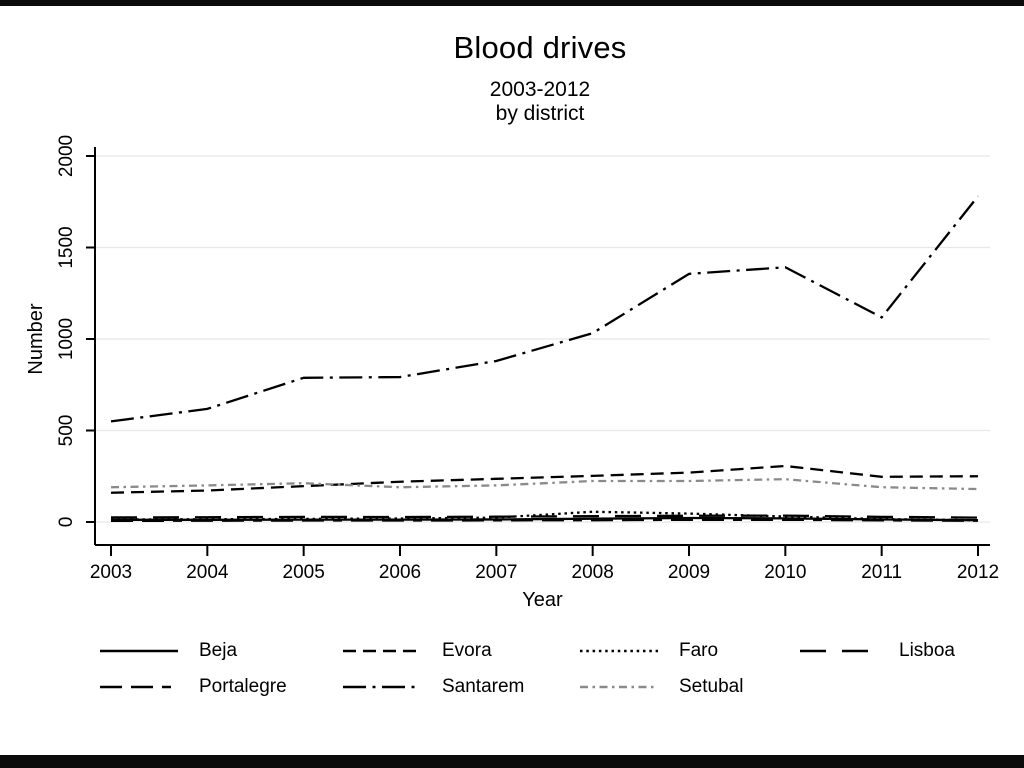 Image resolution: width=1024 pixels, height=768 pixels. Describe the element at coordinates (304, 572) in the screenshot. I see `x-tick-label-2005: 2005` at that location.